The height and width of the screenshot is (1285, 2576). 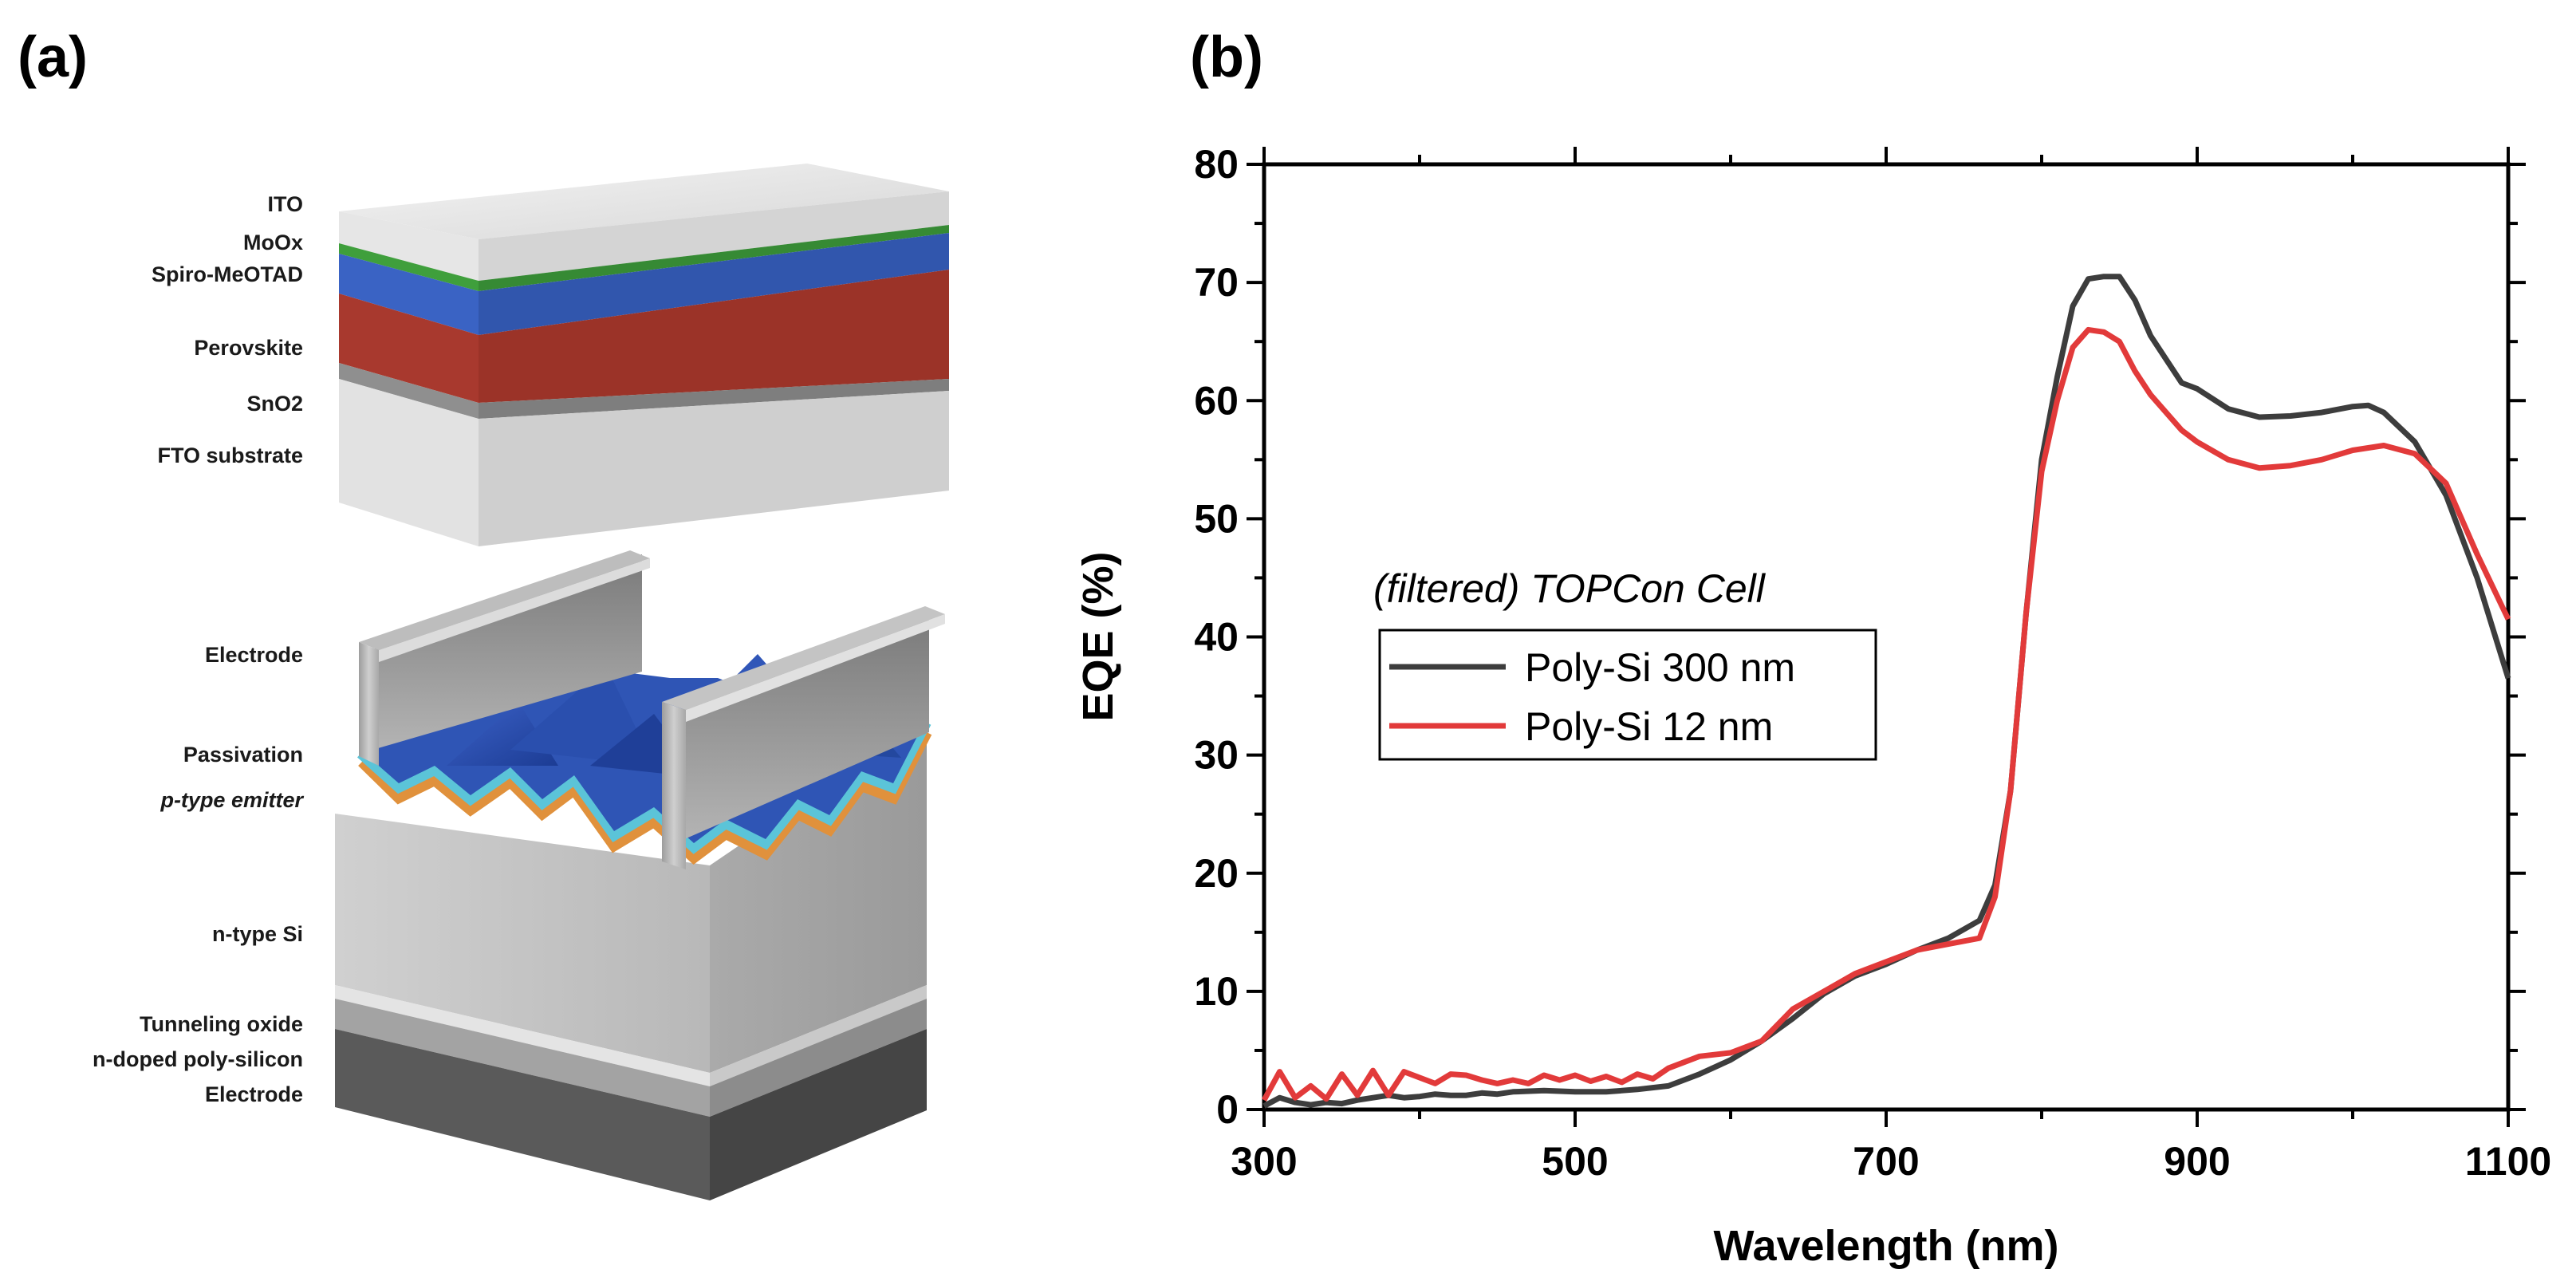 I want to click on y-tick-labels: 0 10 20 30 40 50 60 70 80, so click(x=1216, y=637).